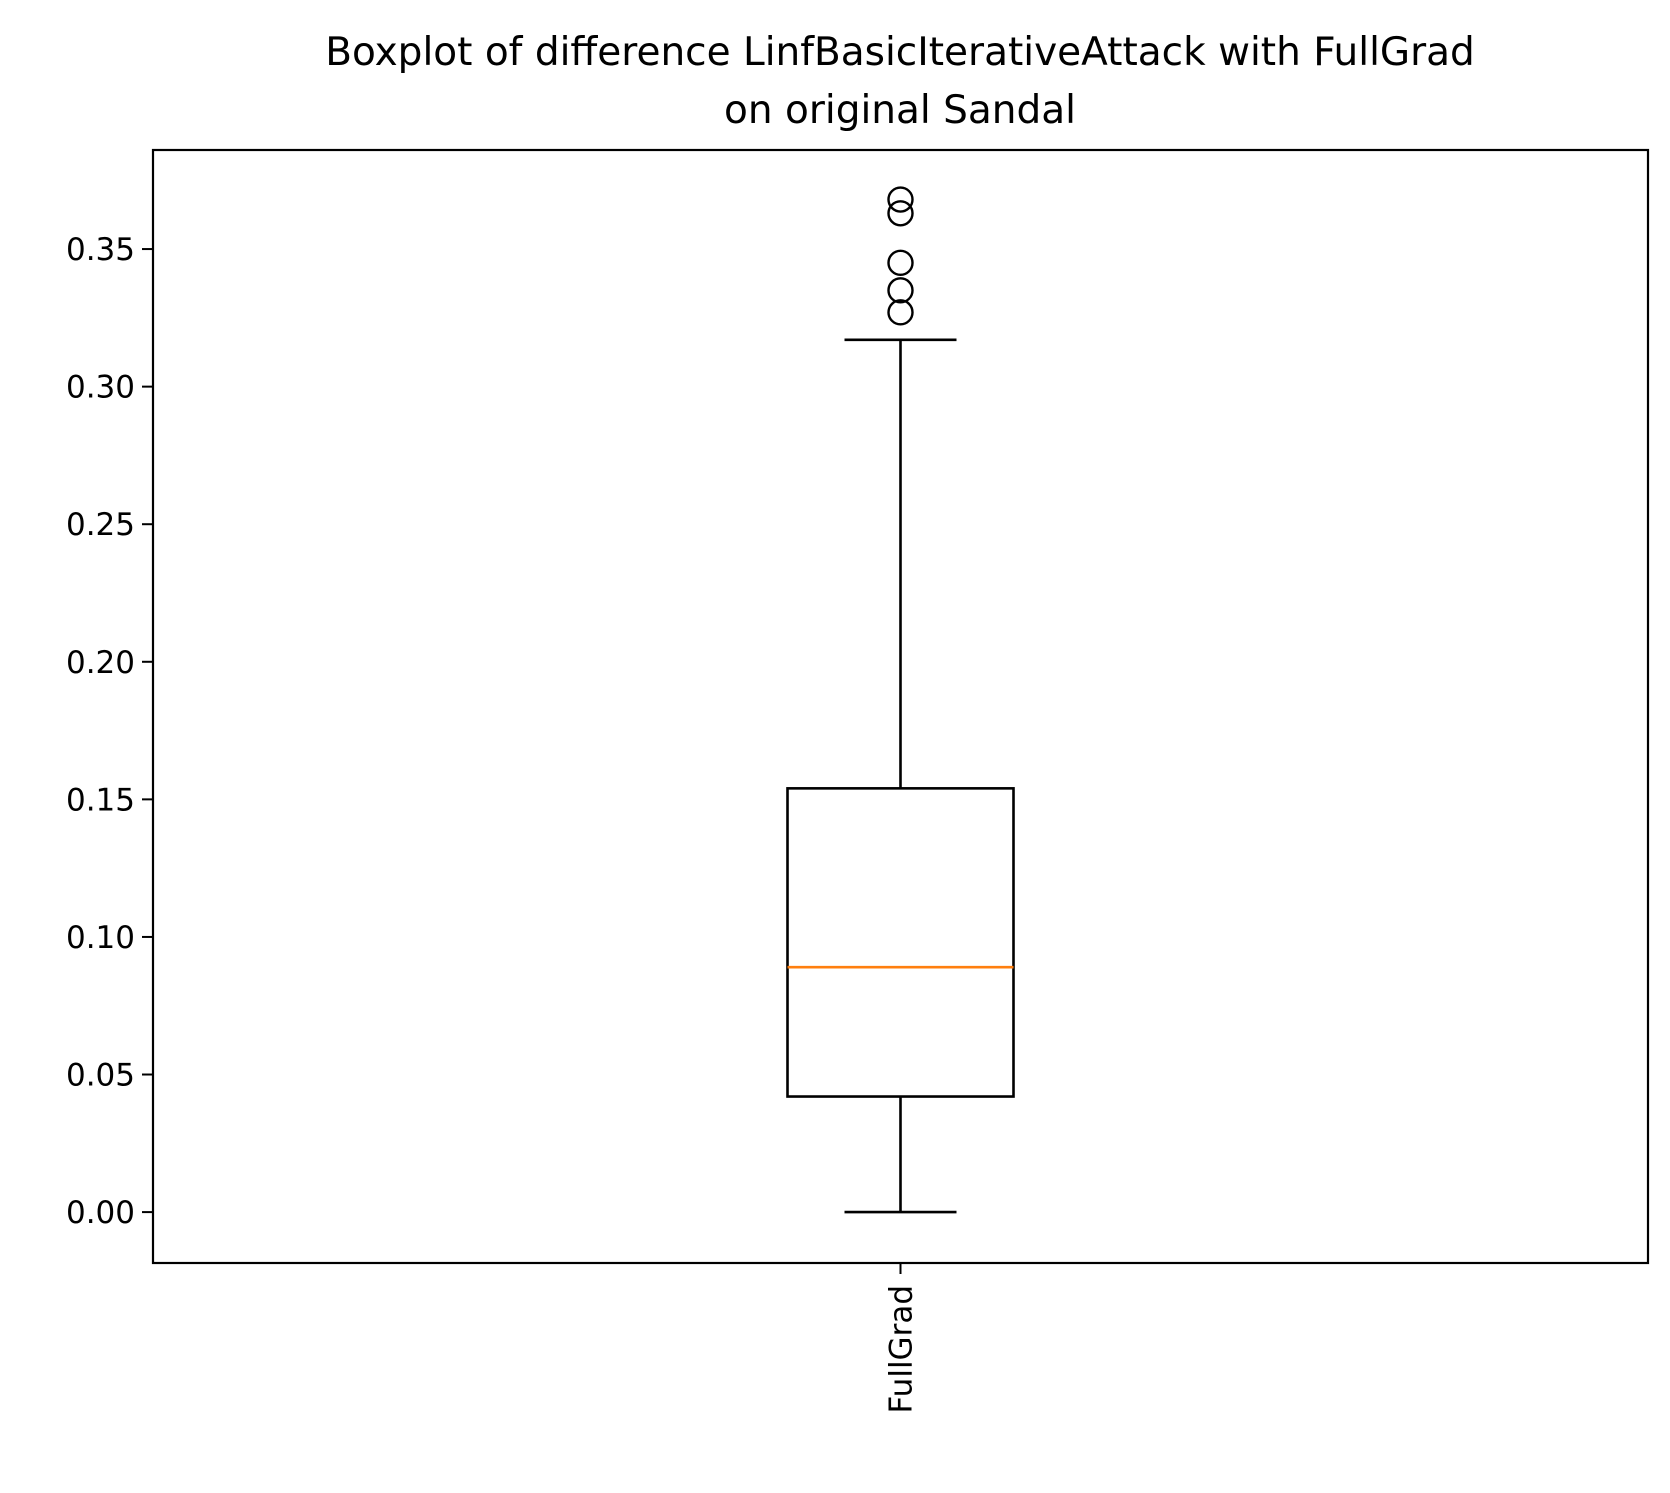 This screenshot has height=1493, width=1670. I want to click on box-FullGrad, so click(900, 700).